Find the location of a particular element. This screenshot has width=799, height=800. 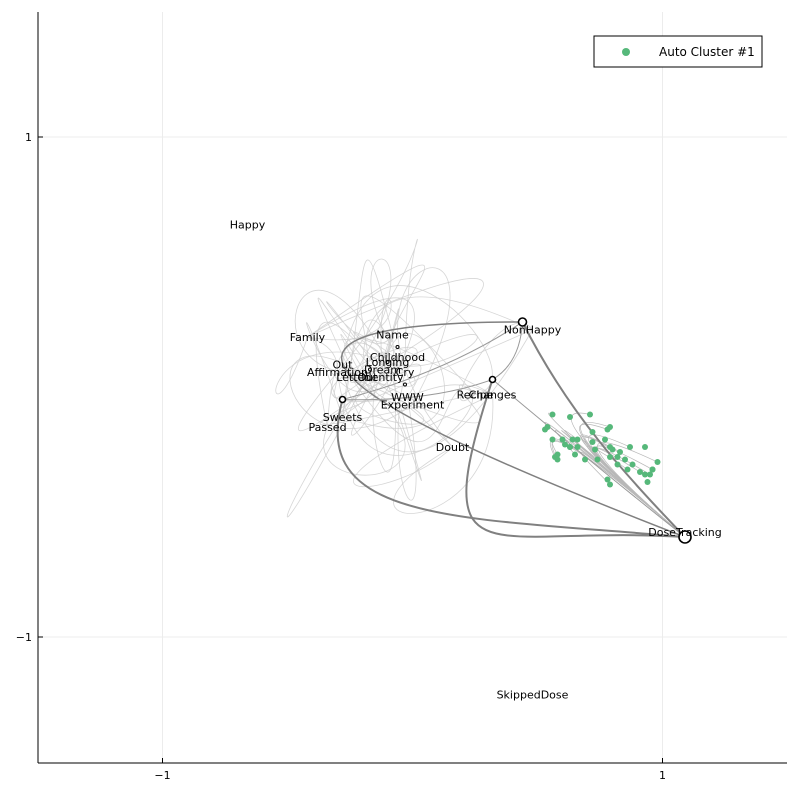

node-label: Recipe is located at coordinates (475, 395).